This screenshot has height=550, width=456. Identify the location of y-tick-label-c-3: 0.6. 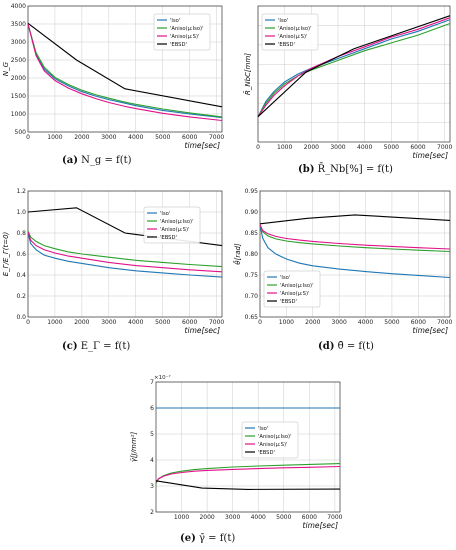
(21, 254).